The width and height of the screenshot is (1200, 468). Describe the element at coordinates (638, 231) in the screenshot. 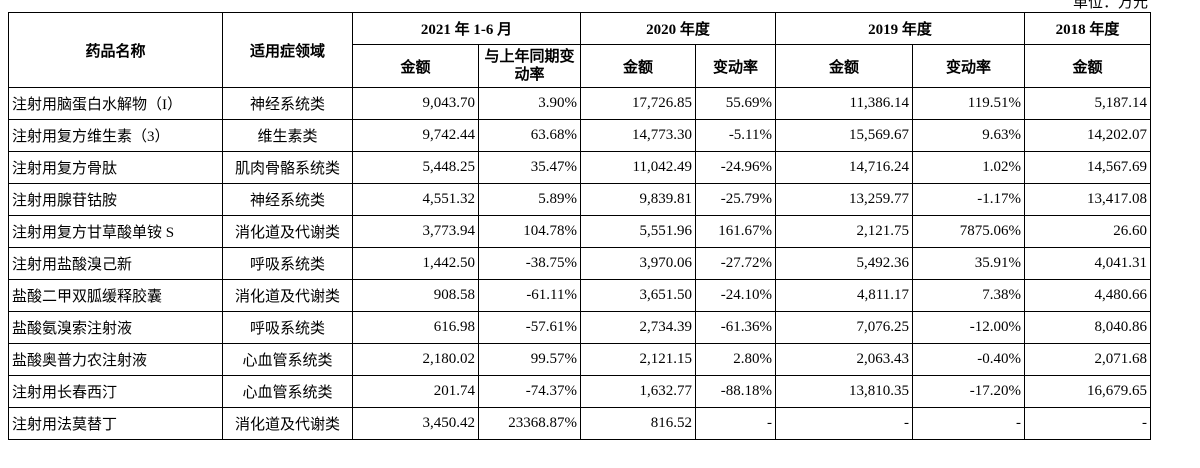

I see `table-cell: 5,551.96` at that location.